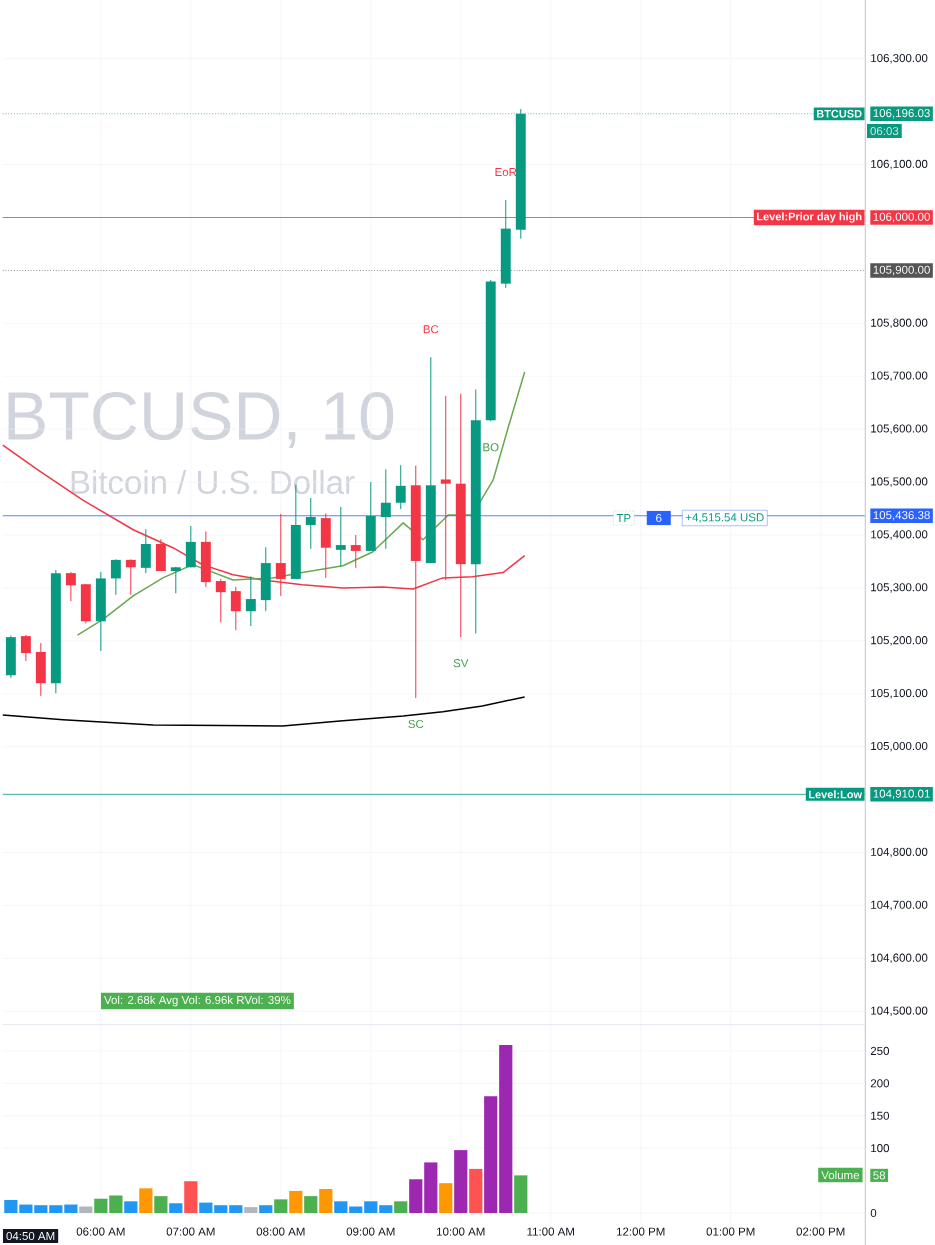 The image size is (935, 1245). I want to click on y-tick-label: 104,500.00, so click(899, 1011).